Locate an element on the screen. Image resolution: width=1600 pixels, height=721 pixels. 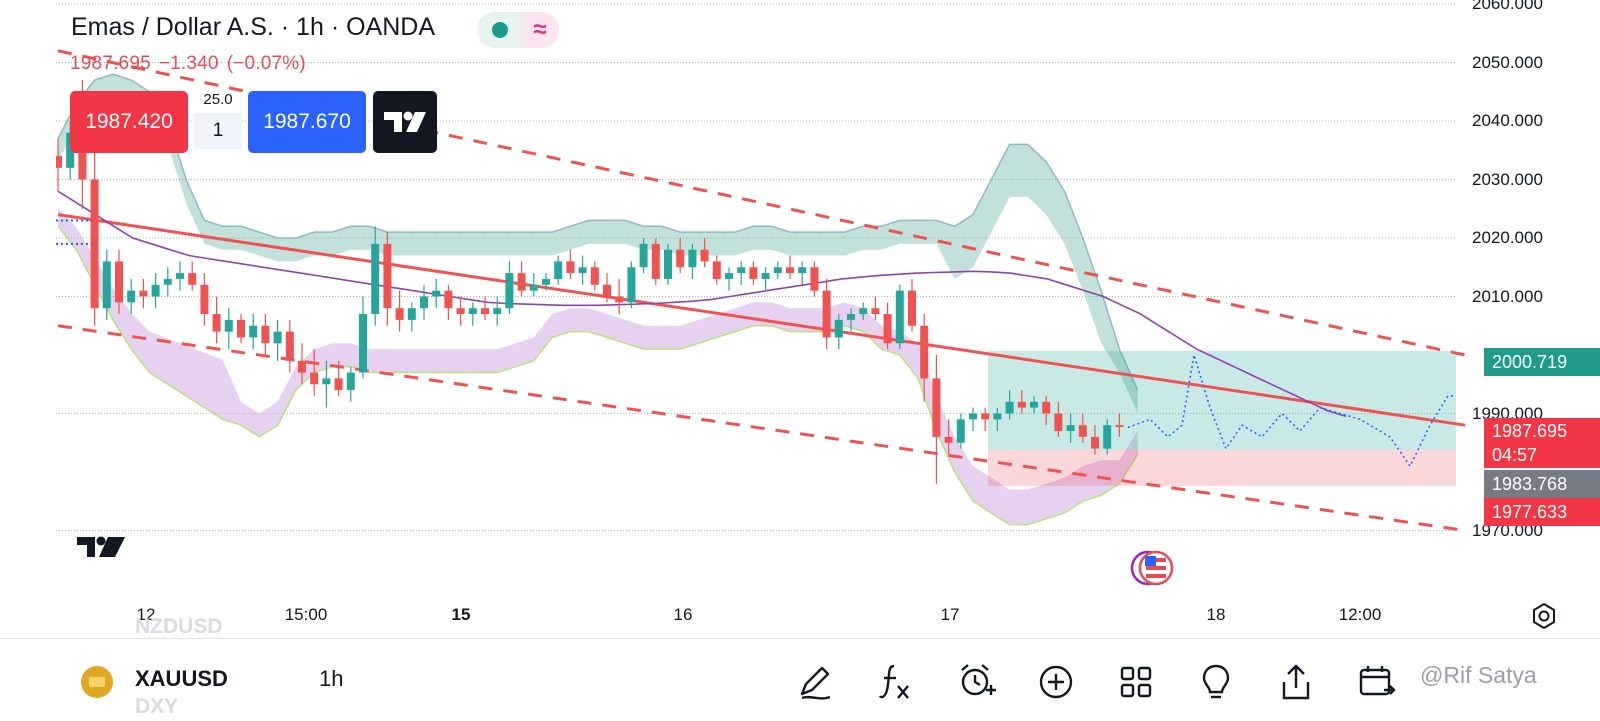
time-tick-label: 18 is located at coordinates (1216, 614).